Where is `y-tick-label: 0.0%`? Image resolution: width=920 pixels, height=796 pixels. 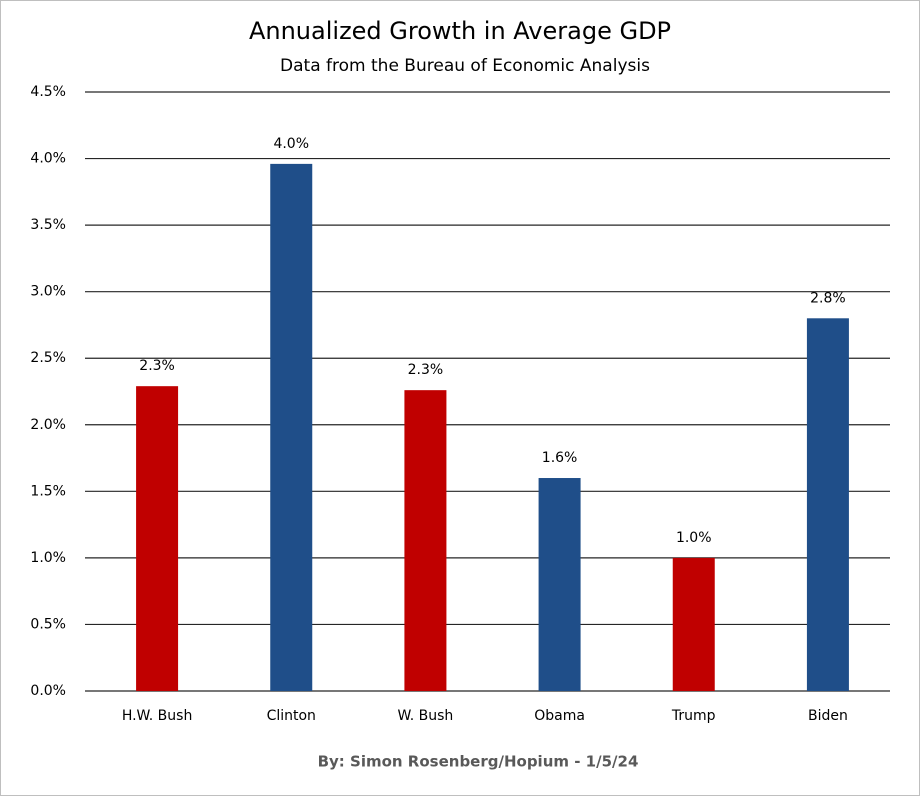
y-tick-label: 0.0% is located at coordinates (48, 691).